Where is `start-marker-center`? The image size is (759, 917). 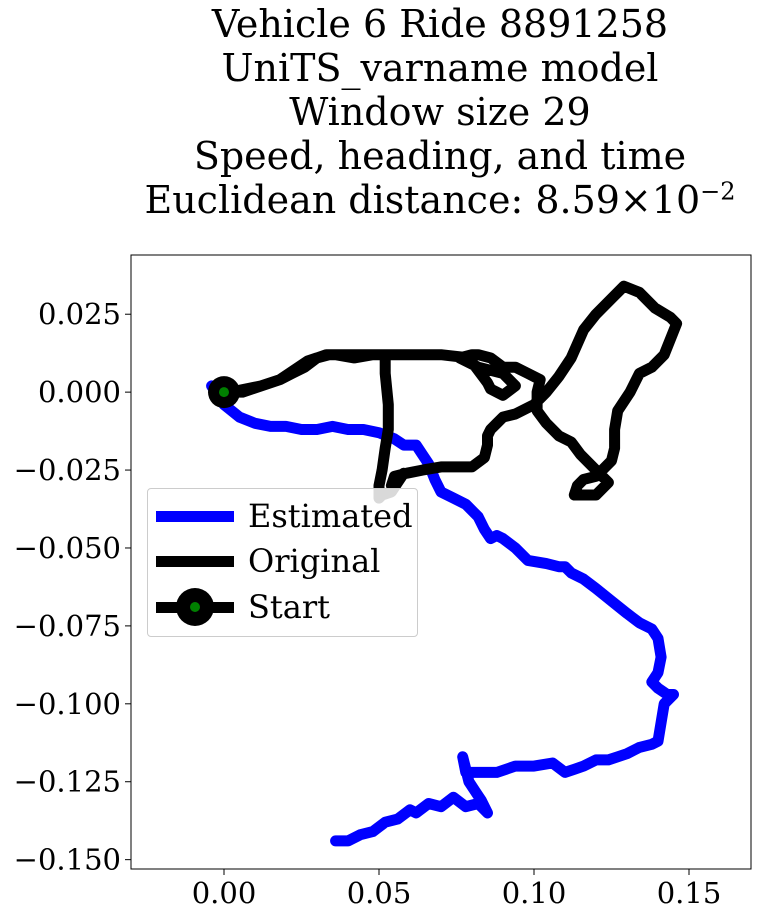
start-marker-center is located at coordinates (224, 392).